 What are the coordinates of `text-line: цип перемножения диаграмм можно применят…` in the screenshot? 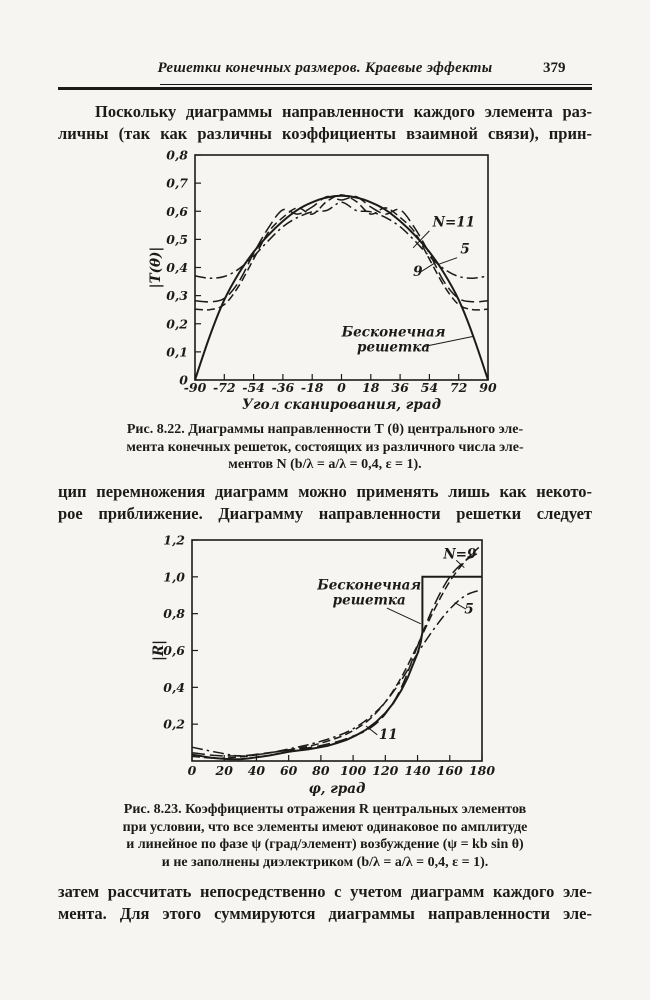 It's located at (325, 491).